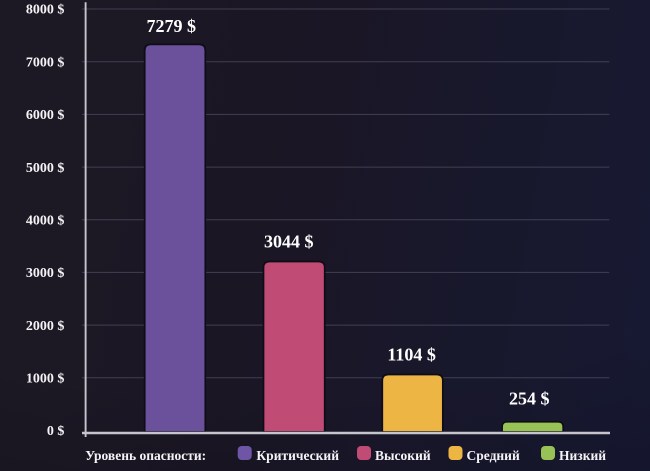 This screenshot has height=471, width=650. What do you see at coordinates (297, 455) in the screenshot?
I see `svg-text: Критический` at bounding box center [297, 455].